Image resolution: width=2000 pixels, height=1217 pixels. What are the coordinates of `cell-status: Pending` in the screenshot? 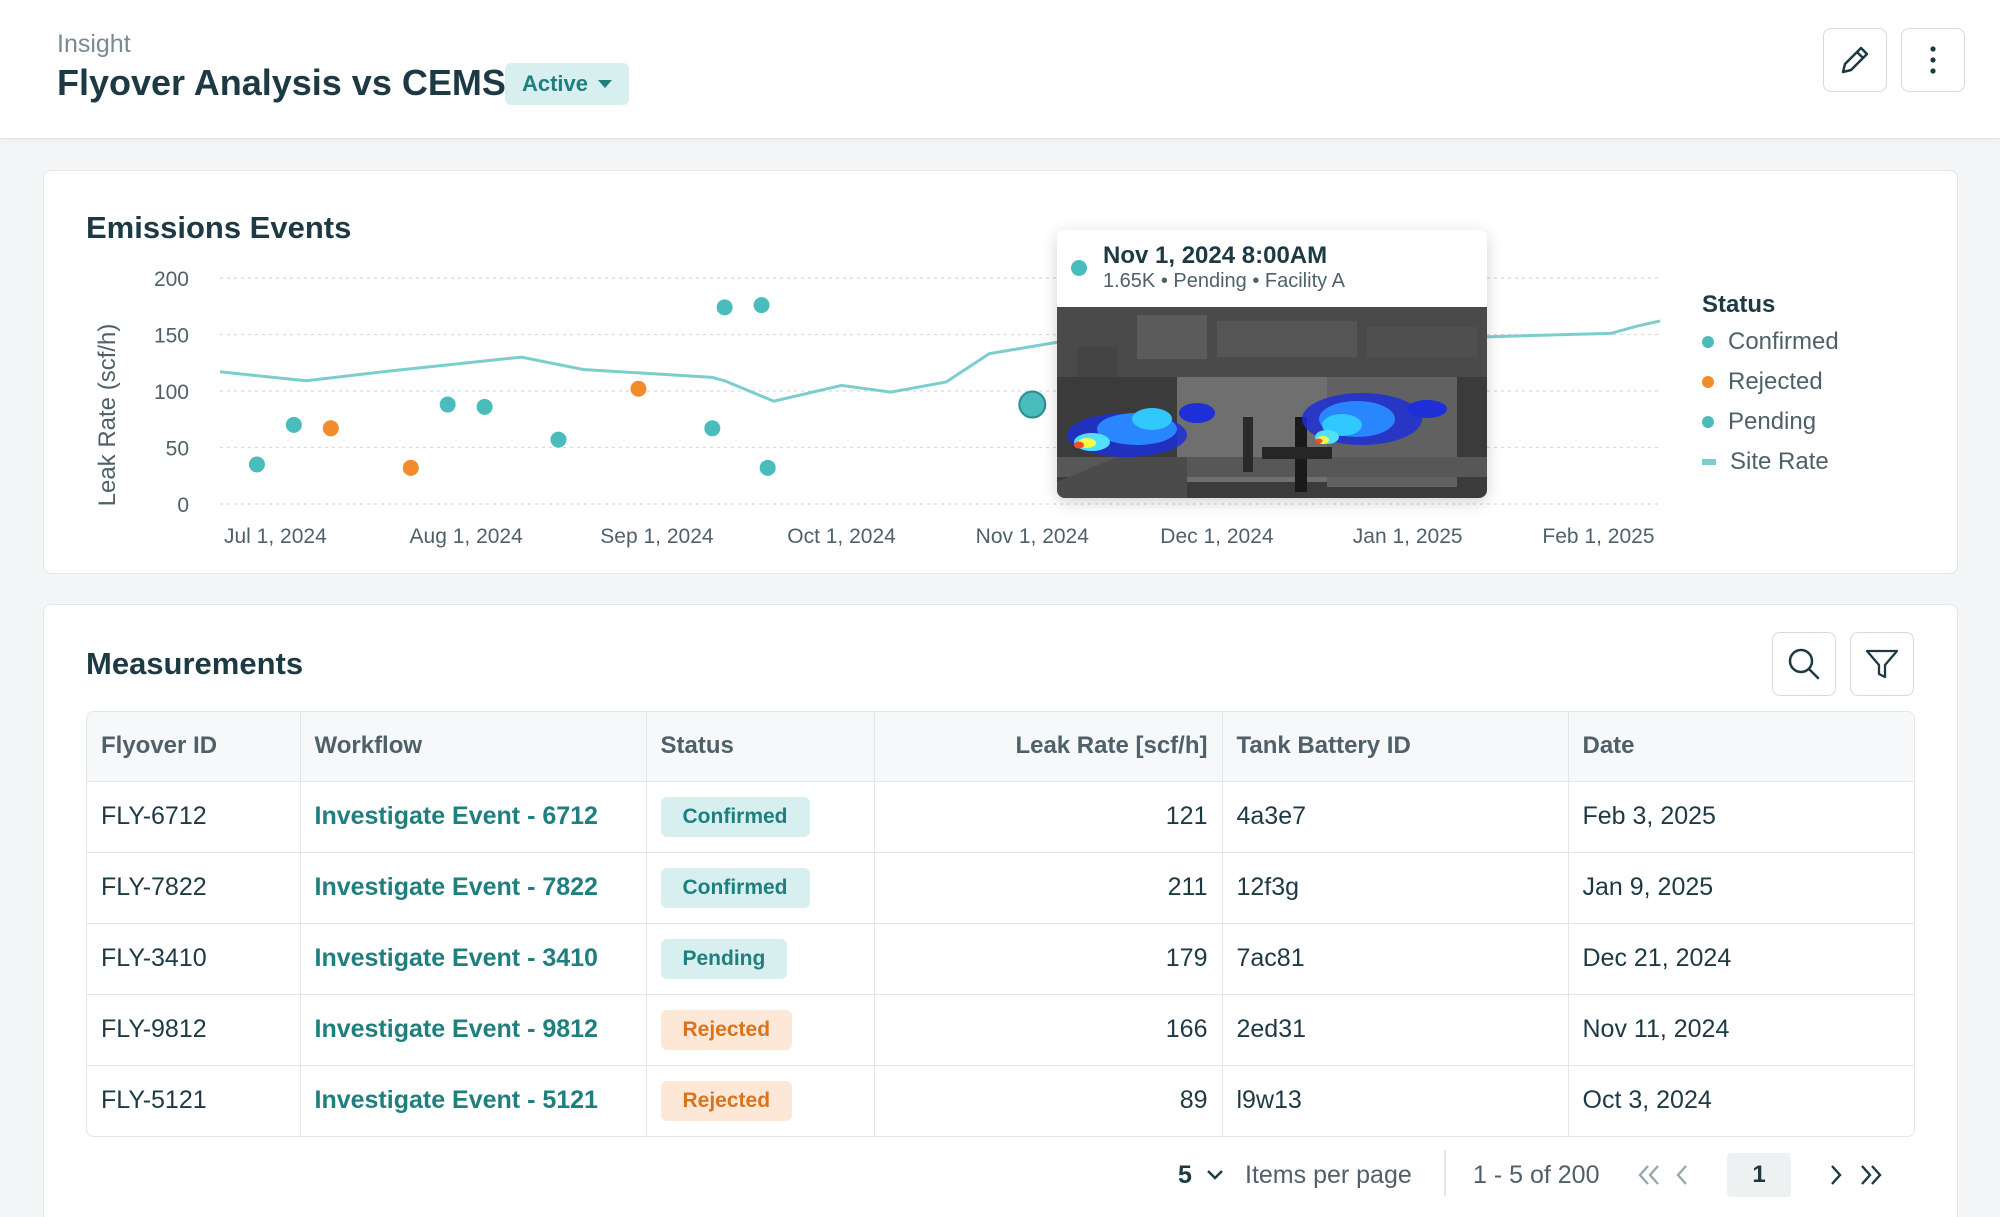 It's located at (760, 959).